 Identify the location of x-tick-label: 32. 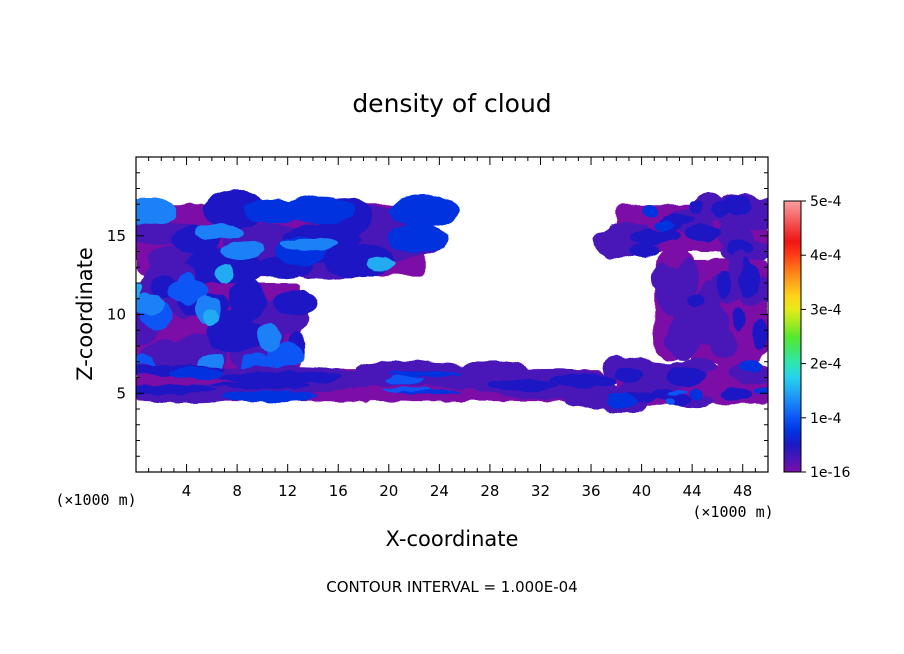
(540, 491).